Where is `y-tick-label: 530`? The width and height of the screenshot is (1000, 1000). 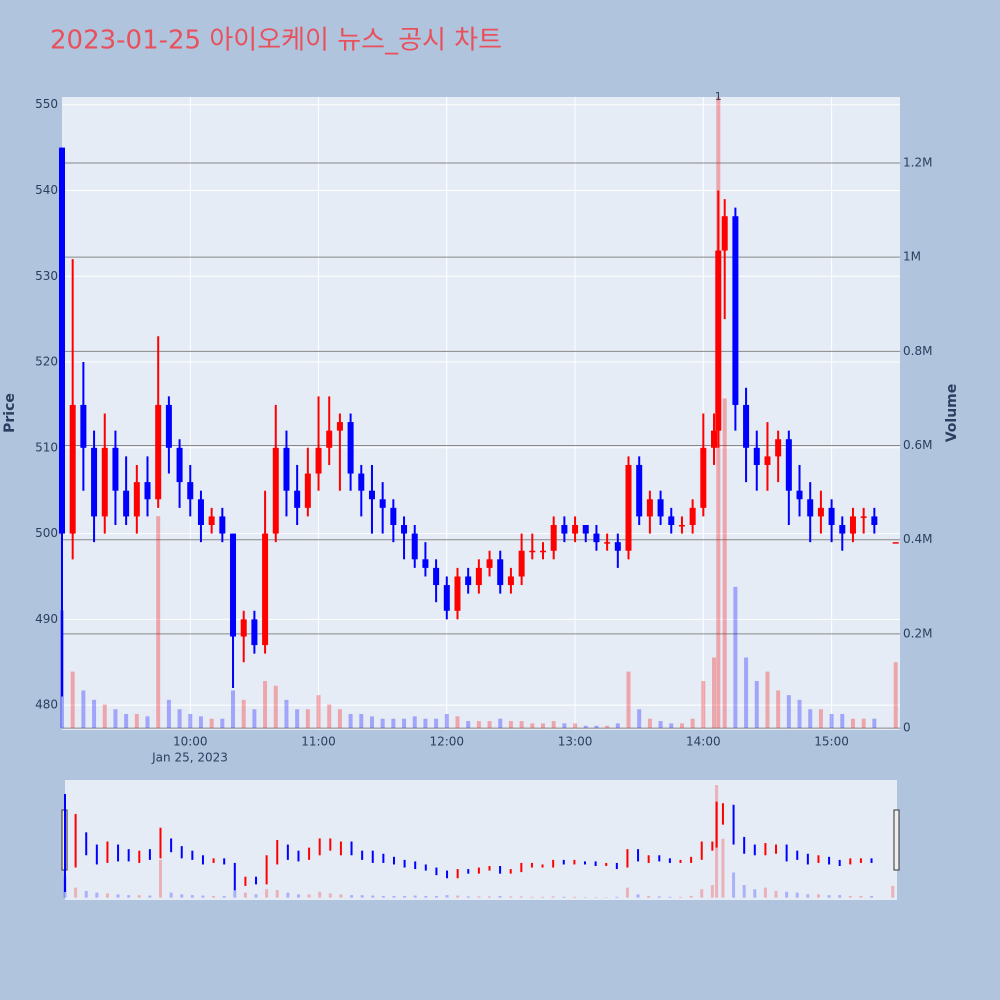
y-tick-label: 530 is located at coordinates (46, 276).